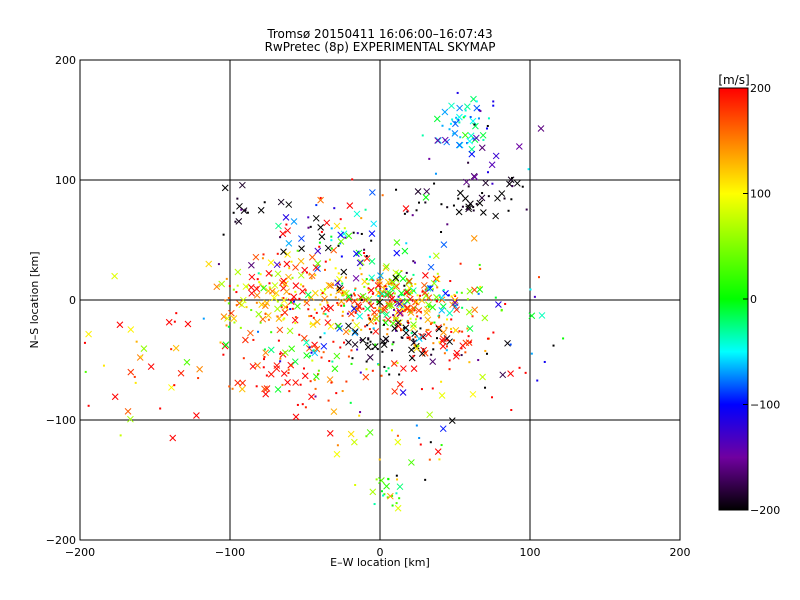 The width and height of the screenshot is (800, 600). Describe the element at coordinates (72, 300) in the screenshot. I see `y-tick-label: 0` at that location.